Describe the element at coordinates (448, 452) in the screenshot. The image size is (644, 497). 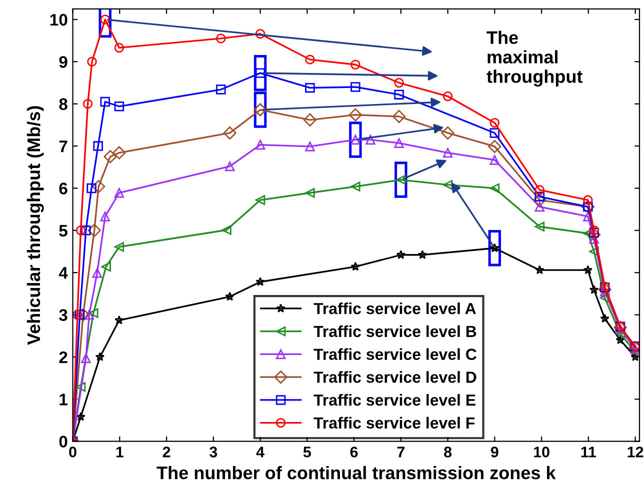
I see `x-tick-label: 8` at that location.